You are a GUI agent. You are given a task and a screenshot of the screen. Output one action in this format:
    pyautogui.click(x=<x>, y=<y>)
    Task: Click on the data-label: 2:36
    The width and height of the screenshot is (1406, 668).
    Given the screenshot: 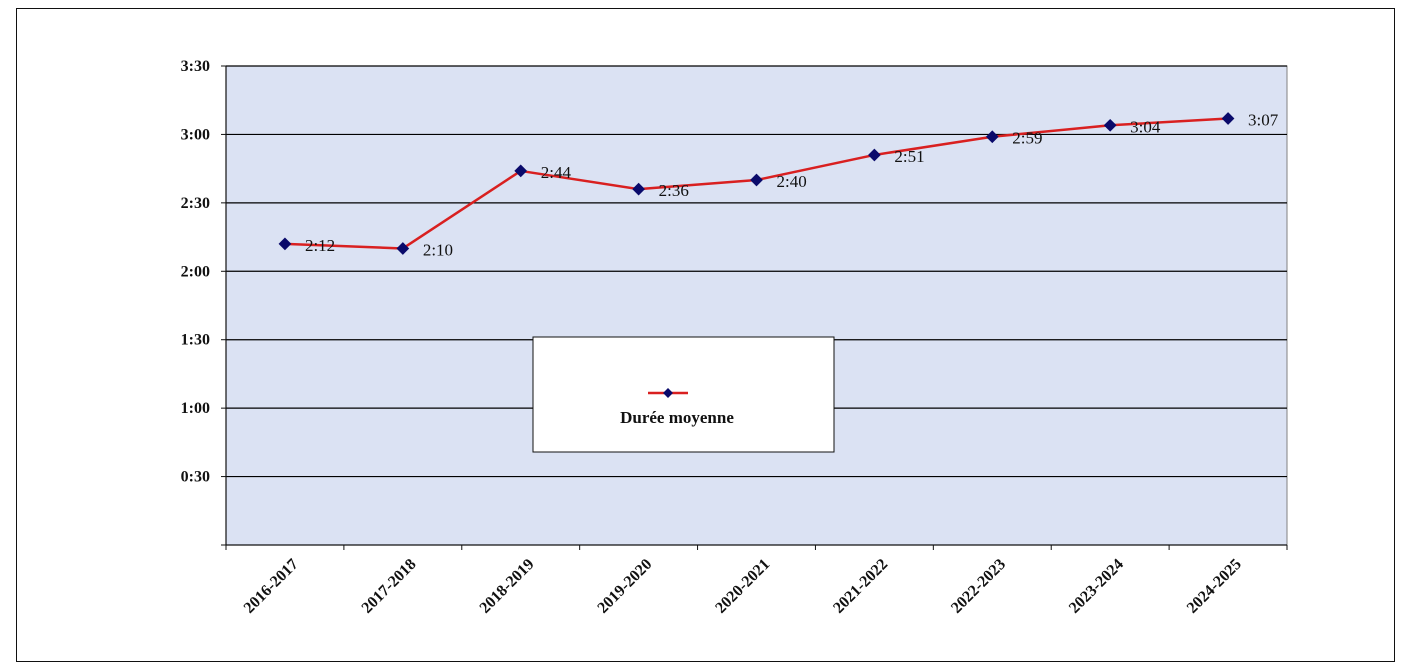 What is the action you would take?
    pyautogui.click(x=674, y=190)
    